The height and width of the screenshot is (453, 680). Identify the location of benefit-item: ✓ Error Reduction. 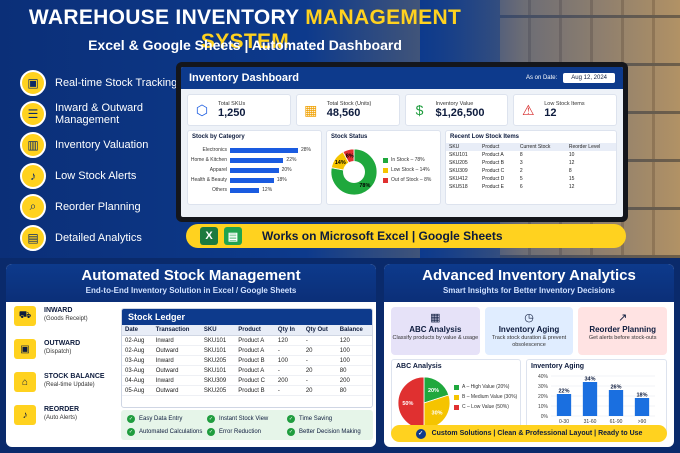
(247, 431).